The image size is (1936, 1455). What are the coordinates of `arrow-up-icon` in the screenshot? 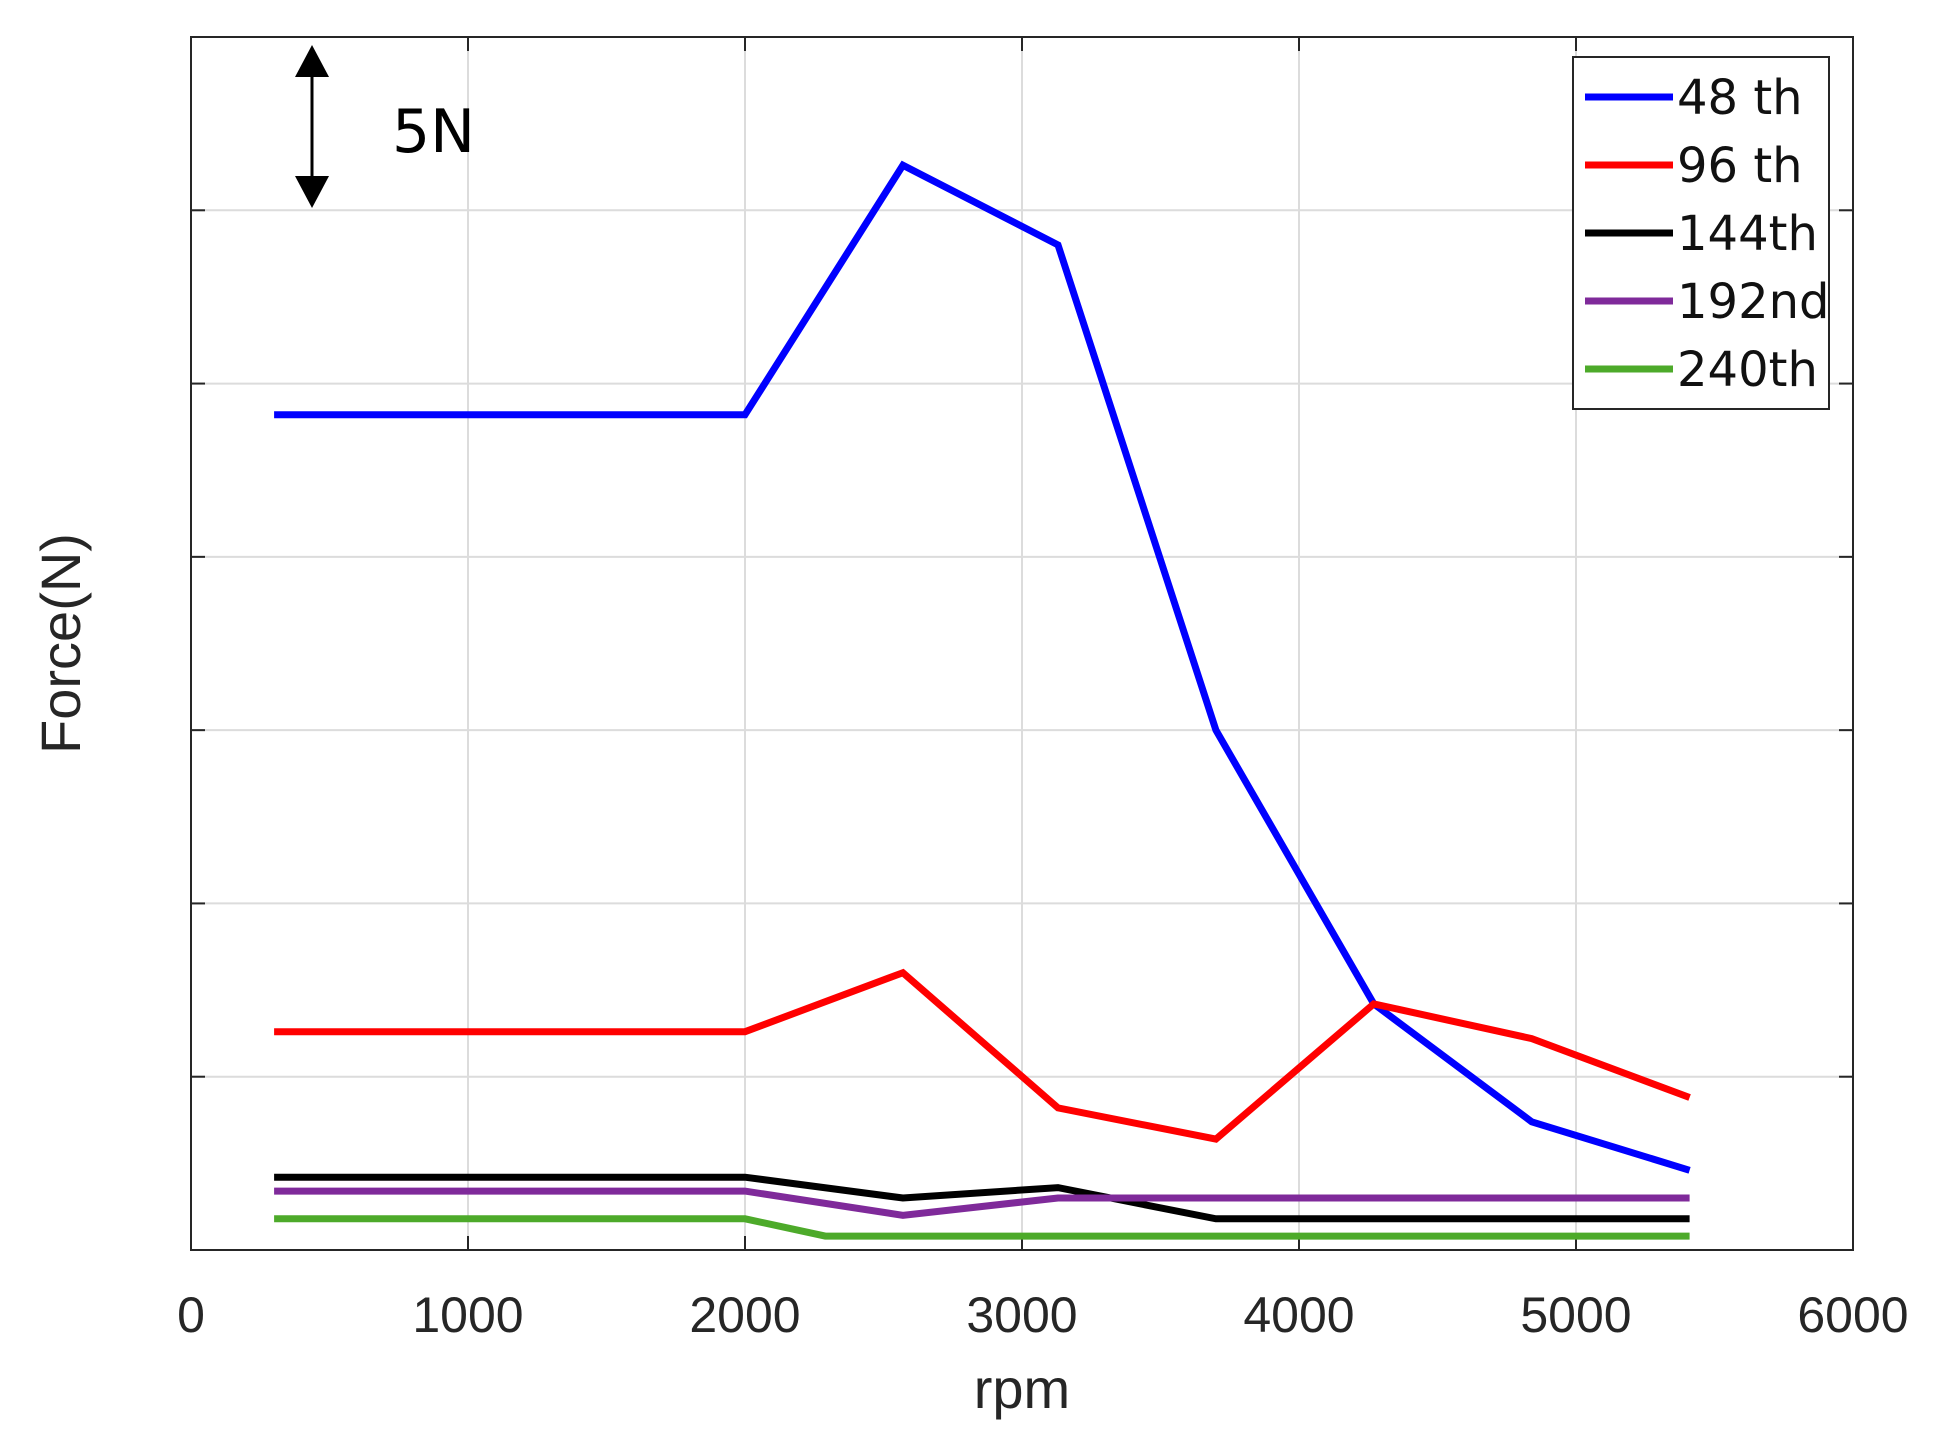 It's located at (312, 61).